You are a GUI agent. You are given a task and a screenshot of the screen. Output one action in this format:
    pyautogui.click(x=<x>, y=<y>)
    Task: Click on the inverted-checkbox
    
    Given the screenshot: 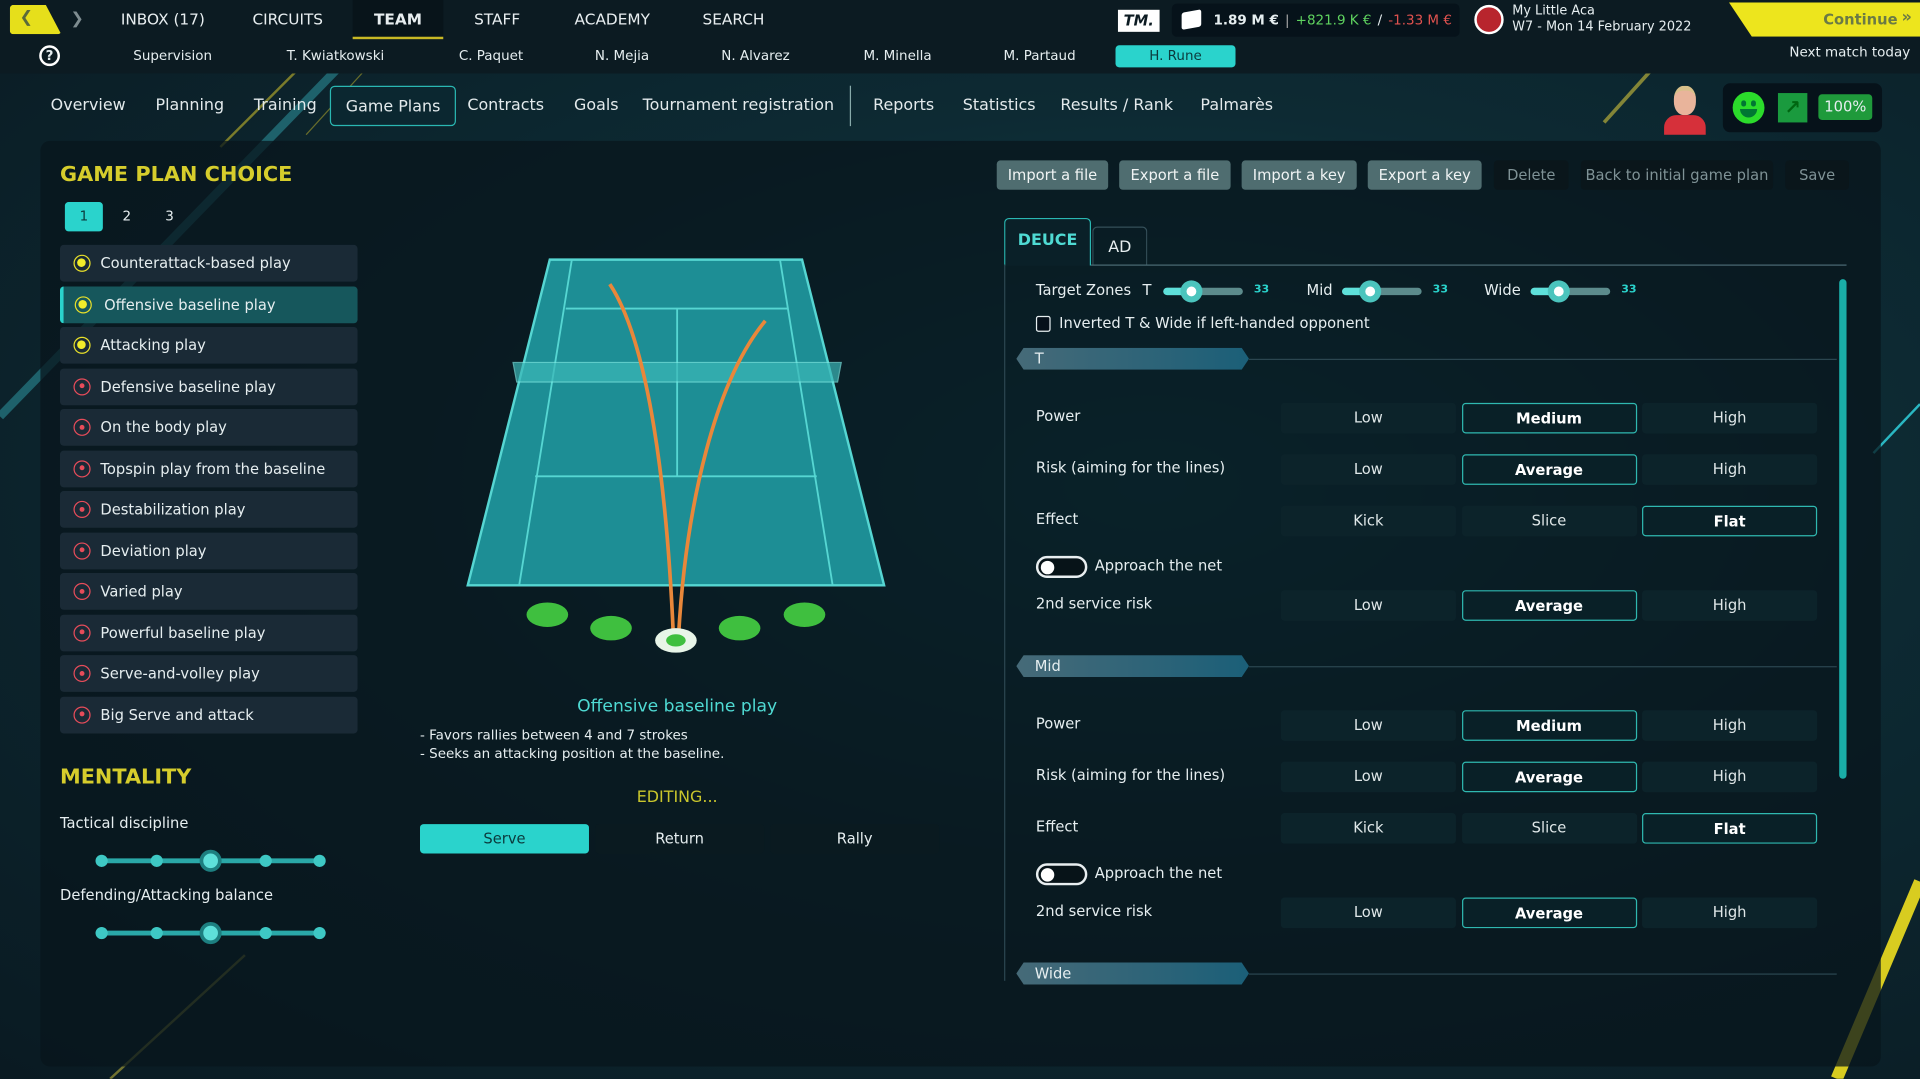 What is the action you would take?
    pyautogui.click(x=1043, y=323)
    